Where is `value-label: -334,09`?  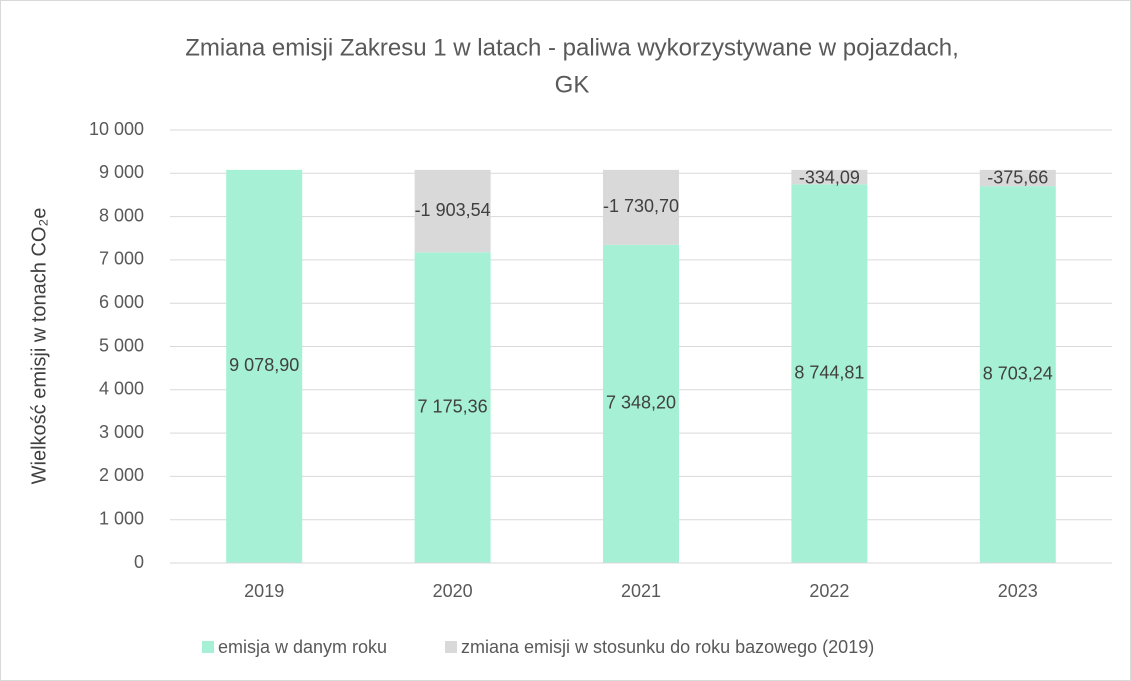 value-label: -334,09 is located at coordinates (829, 178).